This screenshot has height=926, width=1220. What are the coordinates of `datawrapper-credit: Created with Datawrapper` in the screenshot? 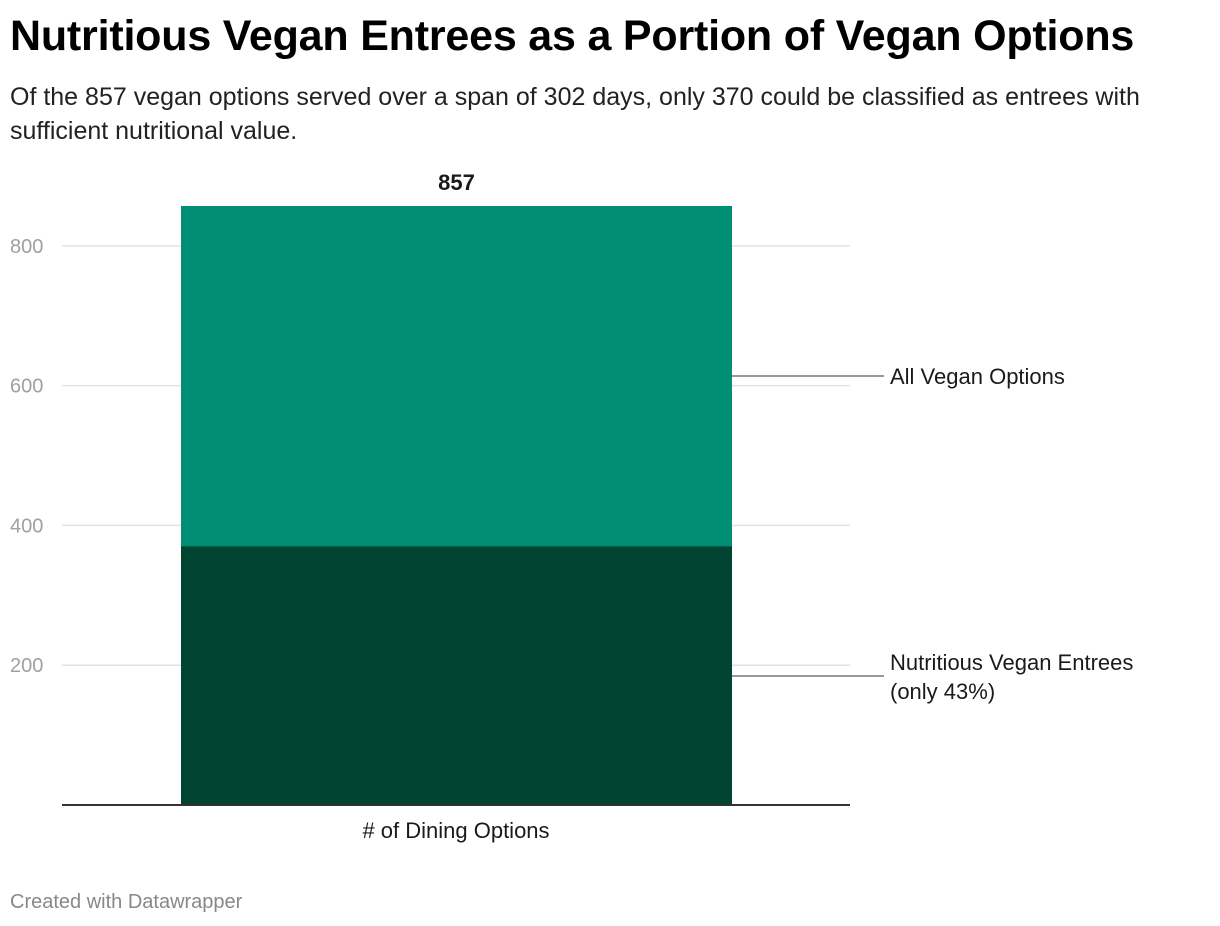 It's located at (126, 902).